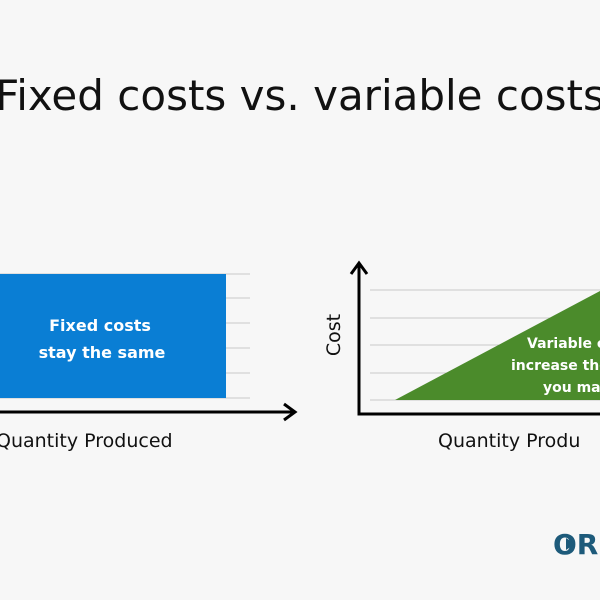  What do you see at coordinates (509, 441) in the screenshot?
I see `x-axis-label: Quantity Produ` at bounding box center [509, 441].